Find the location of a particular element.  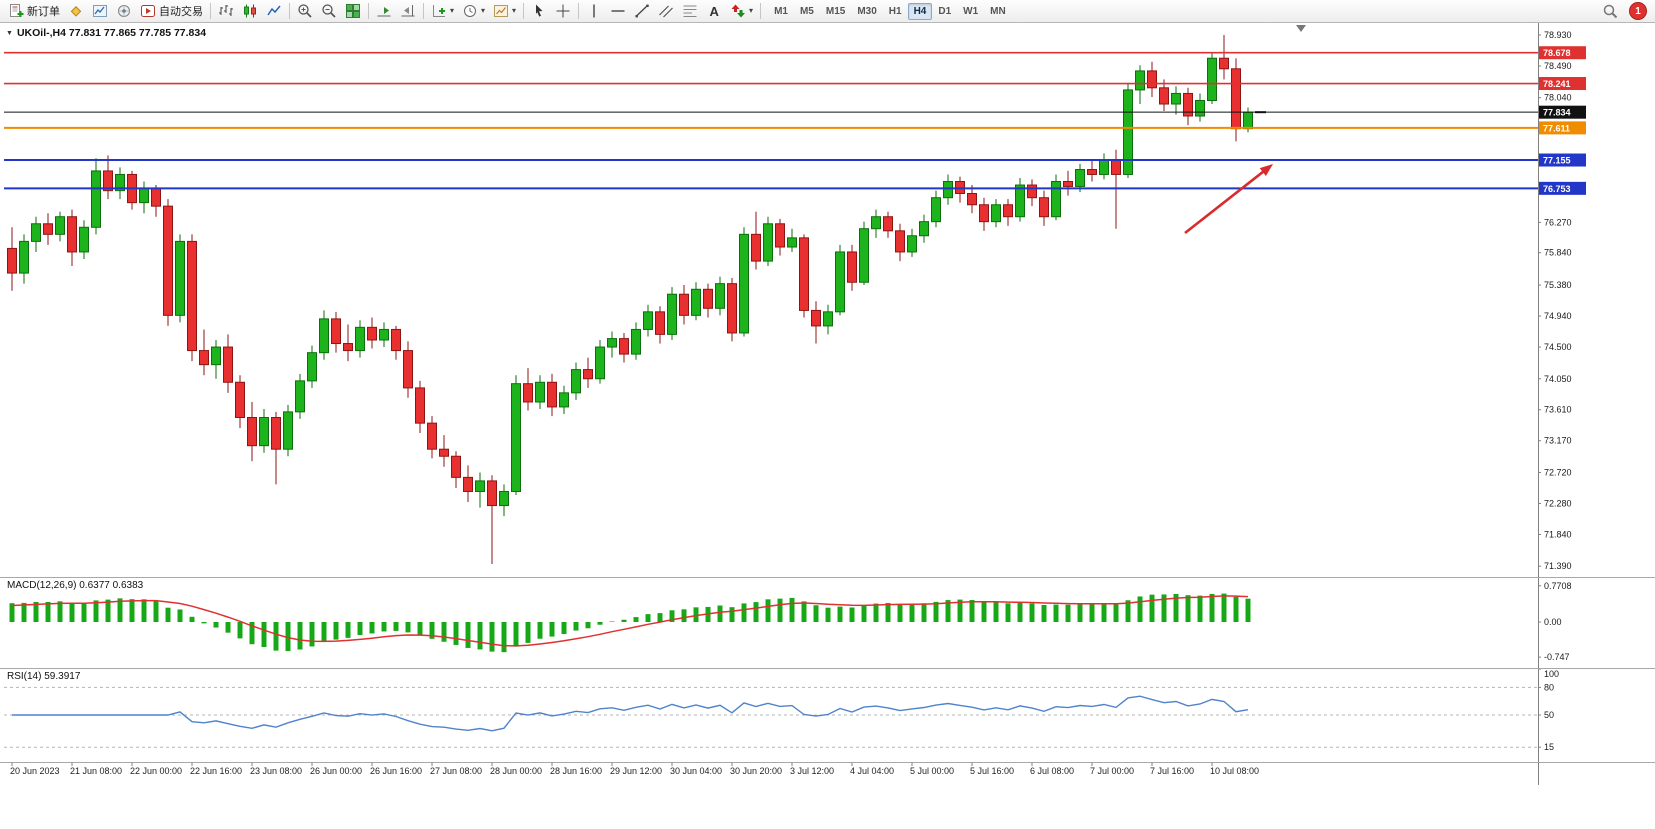

timeframe-M1: M1 is located at coordinates (781, 11).